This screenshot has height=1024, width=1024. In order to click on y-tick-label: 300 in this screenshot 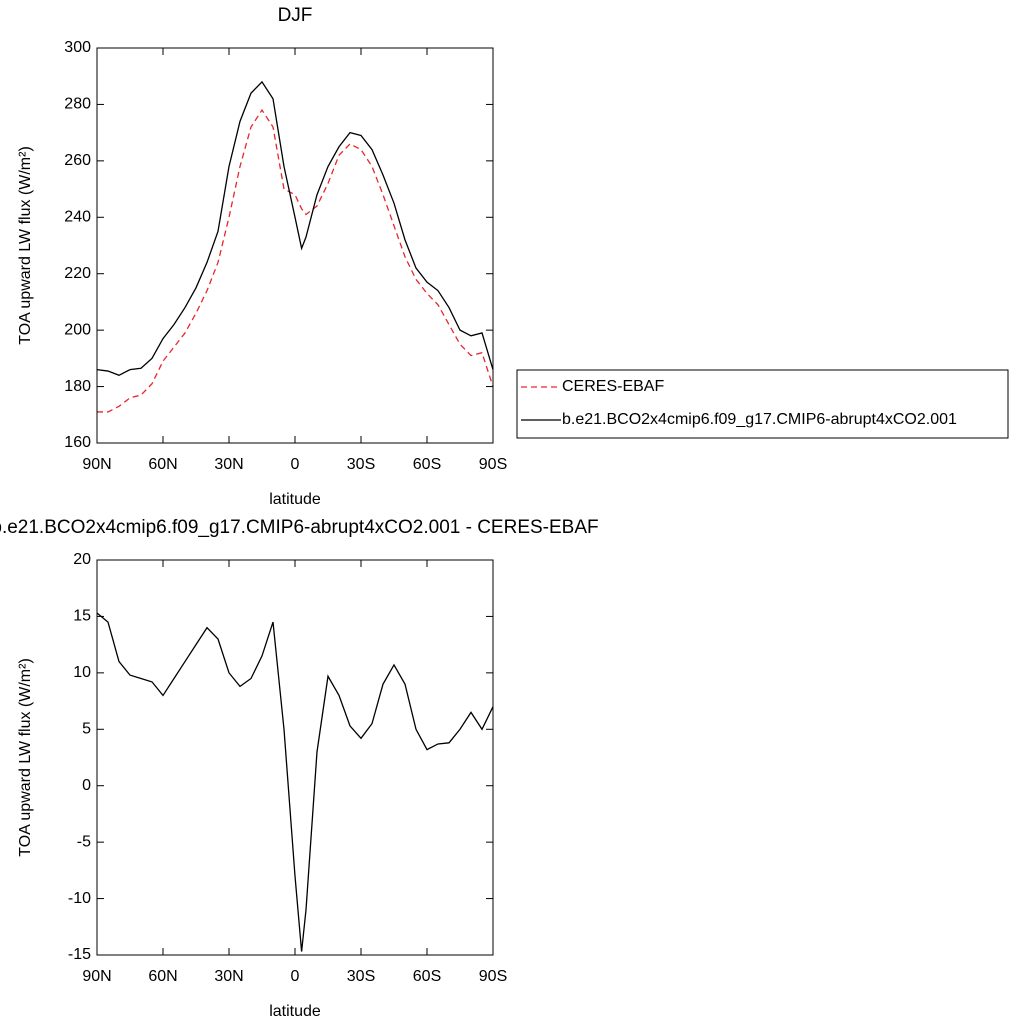, I will do `click(77, 47)`.